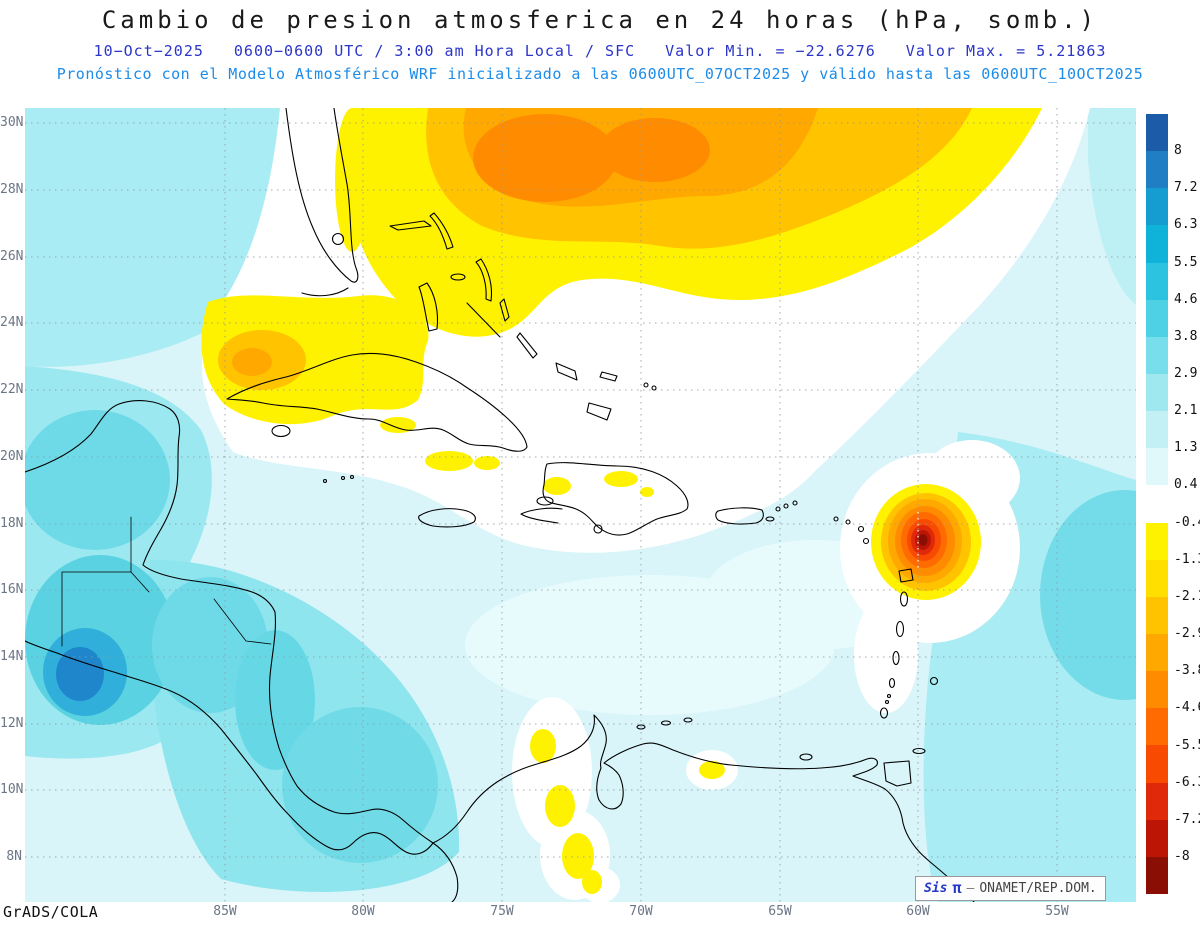 This screenshot has height=927, width=1200. I want to click on lon-tick-label: 80W, so click(363, 911).